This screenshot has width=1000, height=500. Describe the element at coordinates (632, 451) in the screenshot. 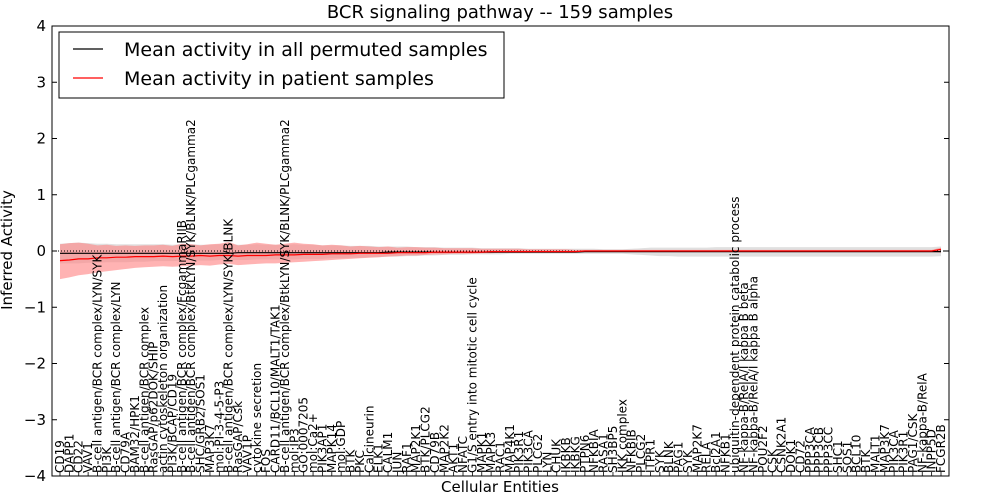

I see `x-tick-label: NFKBIB` at that location.